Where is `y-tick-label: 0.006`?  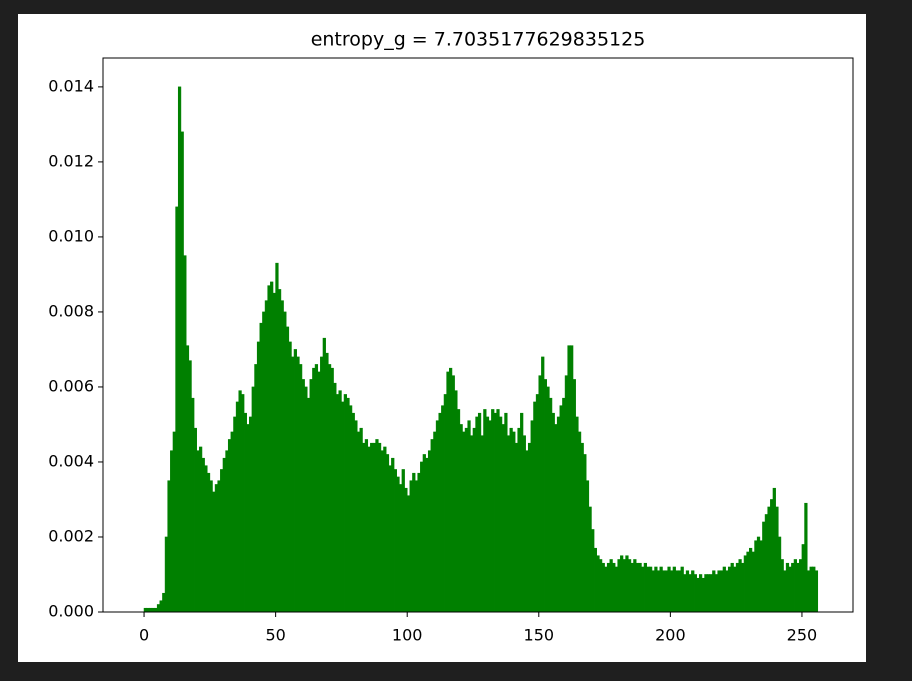
y-tick-label: 0.006 is located at coordinates (71, 385).